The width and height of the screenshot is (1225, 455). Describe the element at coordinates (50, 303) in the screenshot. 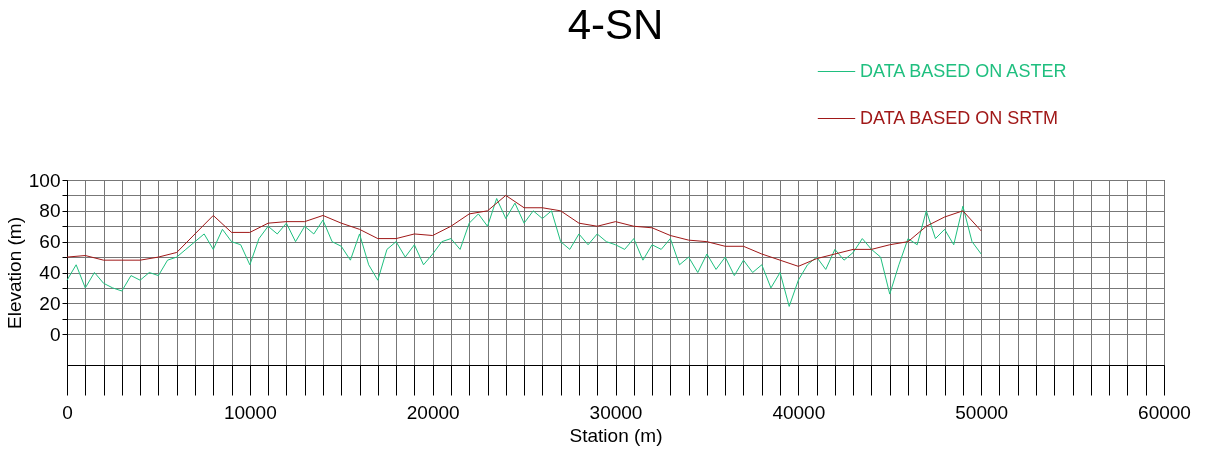

I see `y-tick-label: 20` at that location.